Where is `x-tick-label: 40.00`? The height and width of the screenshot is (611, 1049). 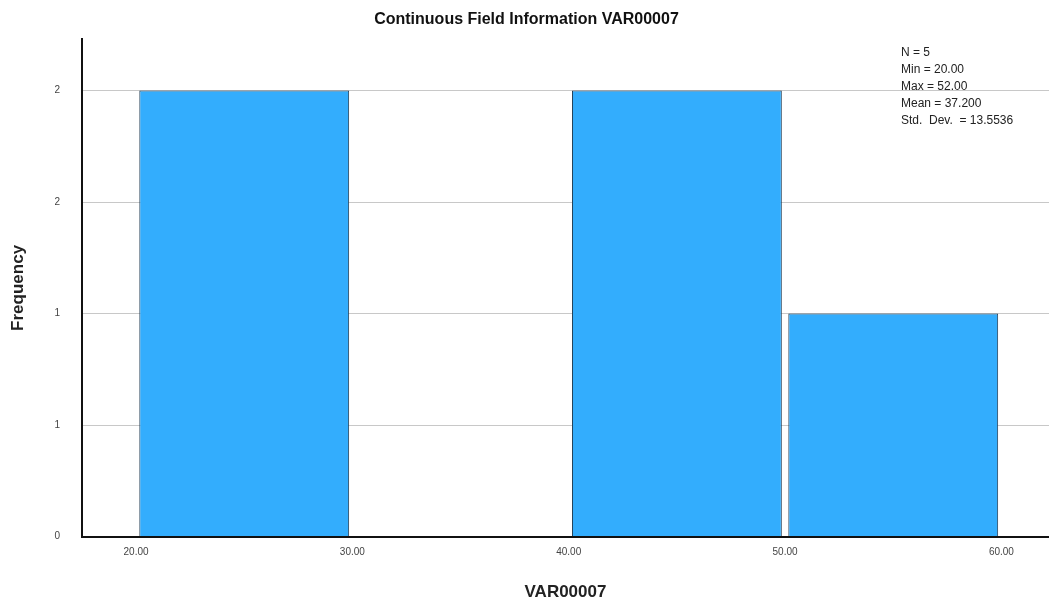
x-tick-label: 40.00 is located at coordinates (569, 552).